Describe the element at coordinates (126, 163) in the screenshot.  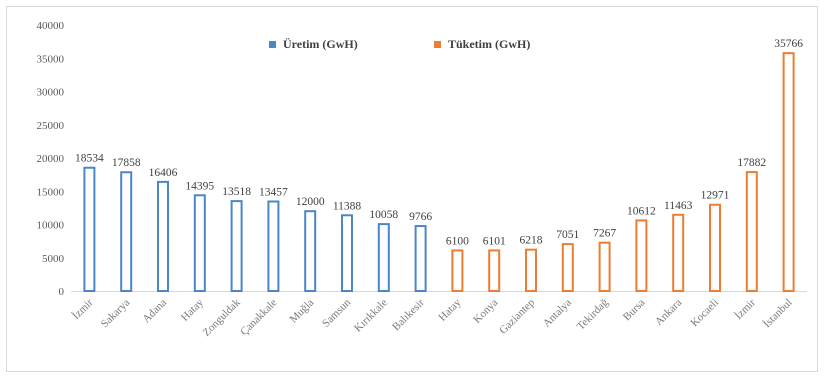
I see `data-label: 17858` at that location.